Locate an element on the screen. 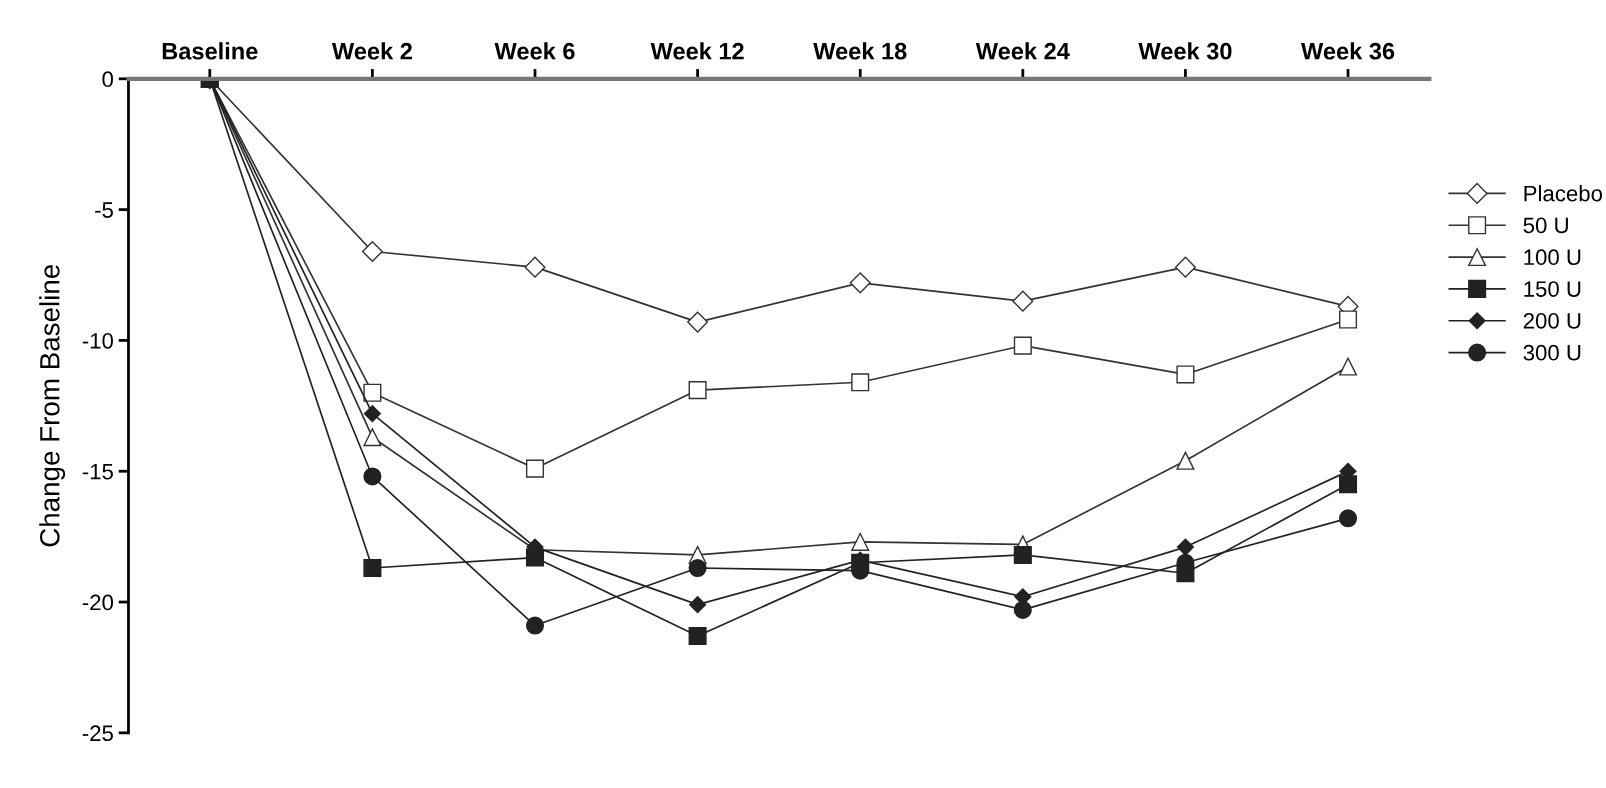  y-tick-label: -25 is located at coordinates (97, 733).